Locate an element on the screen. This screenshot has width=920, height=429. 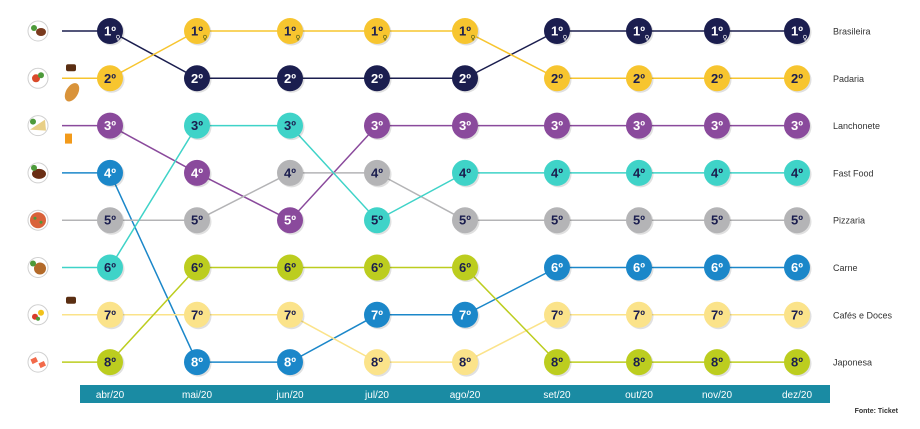
row-icons is located at coordinates (53, 196).